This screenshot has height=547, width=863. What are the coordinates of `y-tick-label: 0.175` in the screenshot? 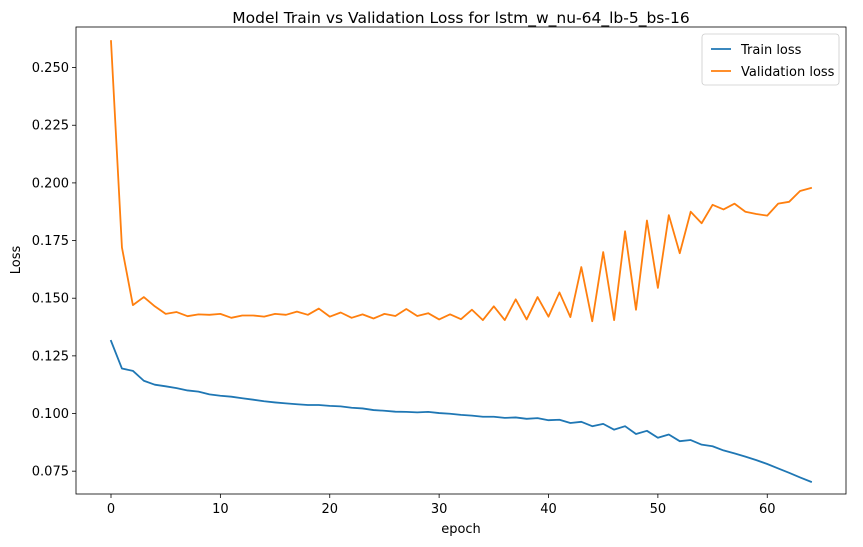 It's located at (50, 241).